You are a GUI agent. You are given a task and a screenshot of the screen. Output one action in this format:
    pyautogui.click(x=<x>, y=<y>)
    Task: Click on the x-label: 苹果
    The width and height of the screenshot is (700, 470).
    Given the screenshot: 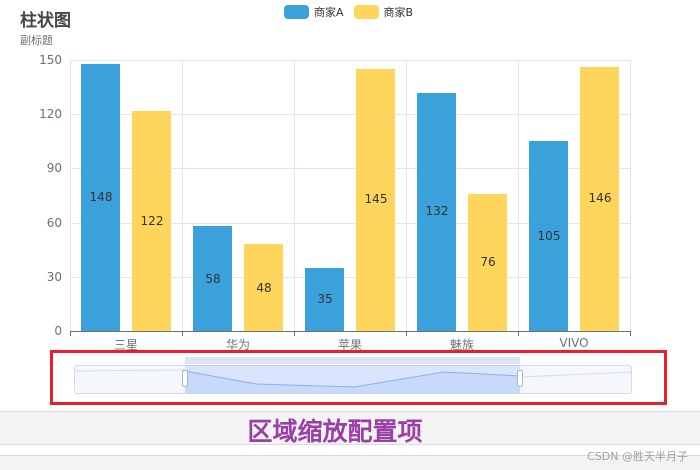 What is the action you would take?
    pyautogui.click(x=349, y=345)
    